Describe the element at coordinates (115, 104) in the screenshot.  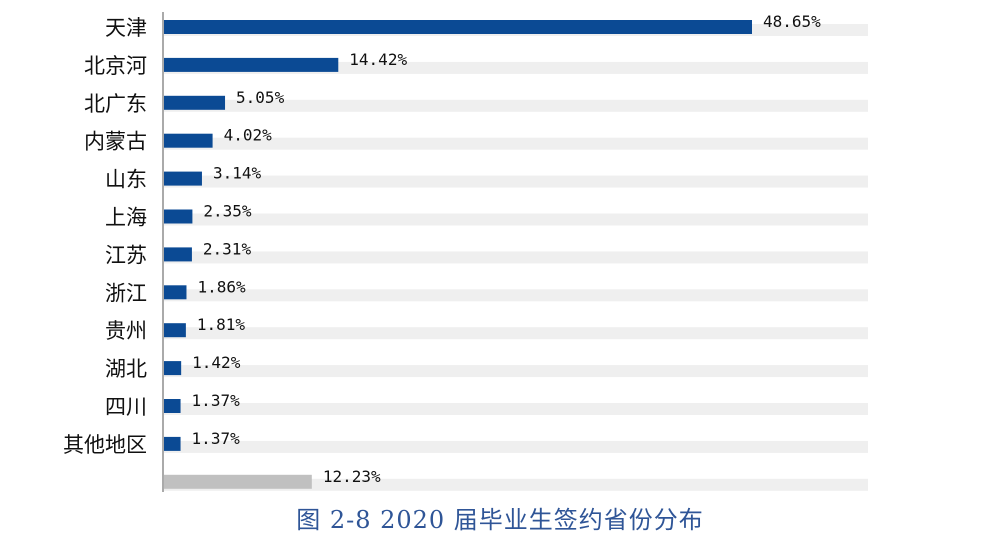
I see `category-label: 北广东` at that location.